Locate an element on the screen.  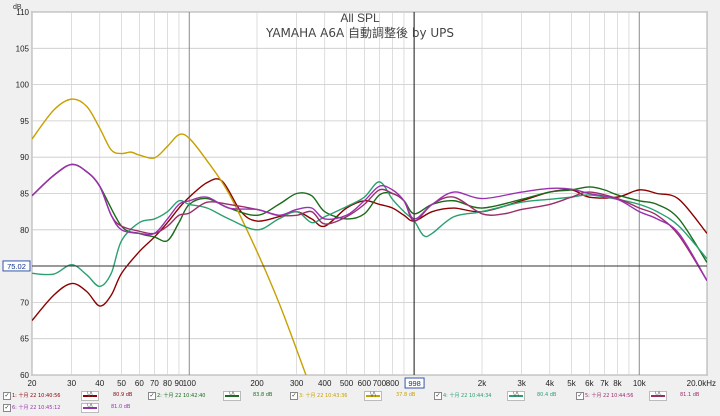
chart-title: All SPL is located at coordinates (360, 18).